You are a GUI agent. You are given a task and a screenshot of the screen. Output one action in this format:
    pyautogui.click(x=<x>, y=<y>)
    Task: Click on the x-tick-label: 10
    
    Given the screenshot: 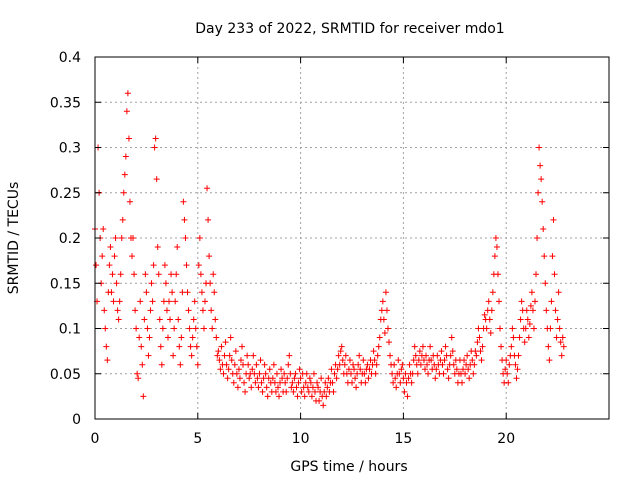 What is the action you would take?
    pyautogui.click(x=301, y=439)
    